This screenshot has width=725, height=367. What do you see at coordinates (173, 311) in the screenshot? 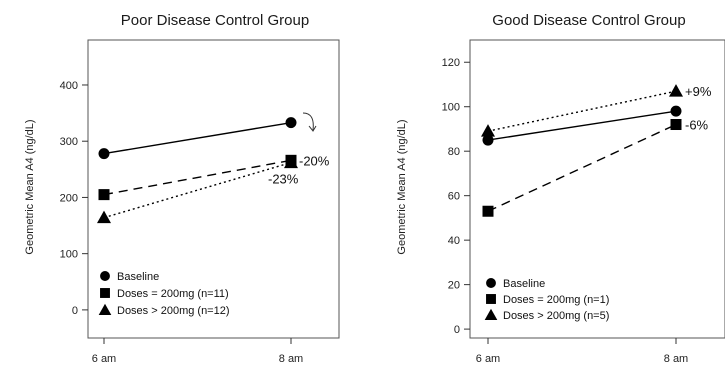
I see `legend-label: Doses > 200mg (n=12)` at bounding box center [173, 311].